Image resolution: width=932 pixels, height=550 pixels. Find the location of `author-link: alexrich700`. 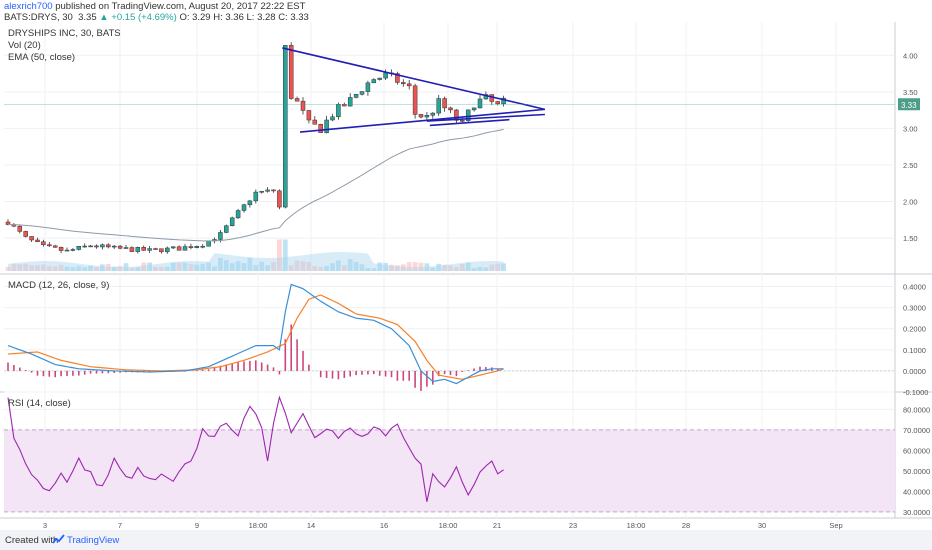

author-link: alexrich700 is located at coordinates (28, 6).